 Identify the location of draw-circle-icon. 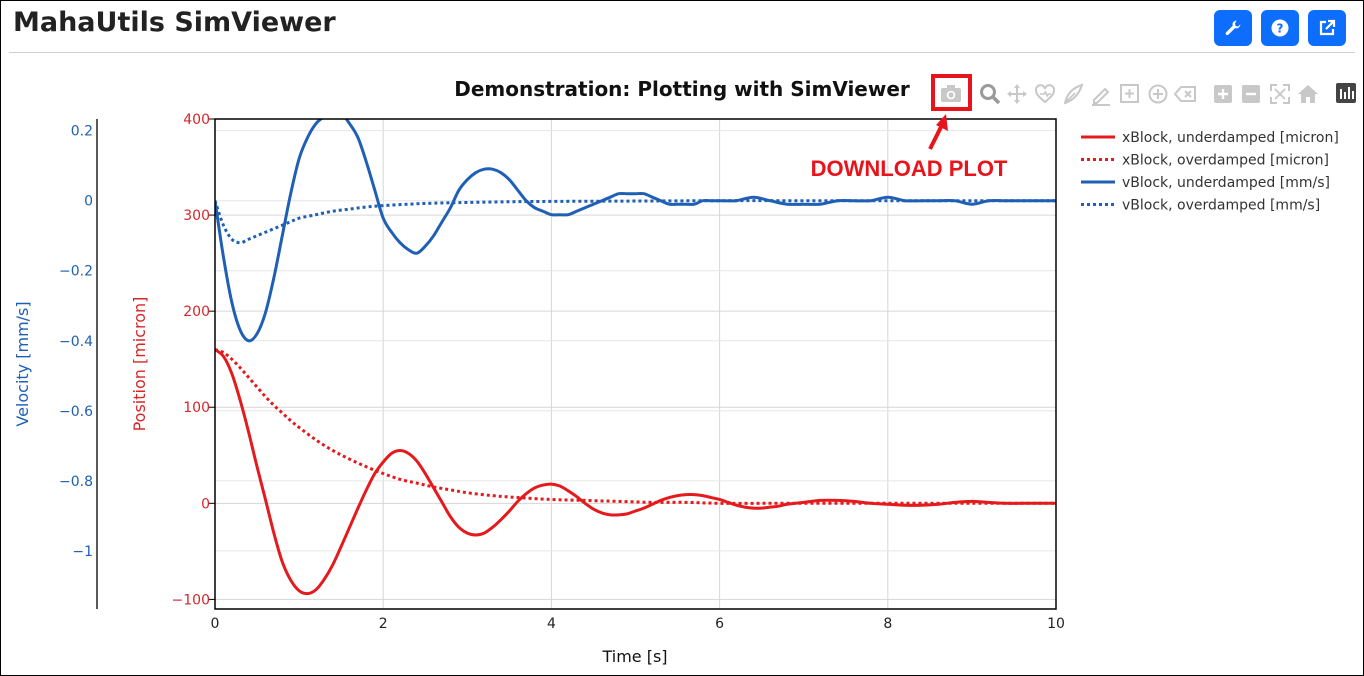
(1158, 94).